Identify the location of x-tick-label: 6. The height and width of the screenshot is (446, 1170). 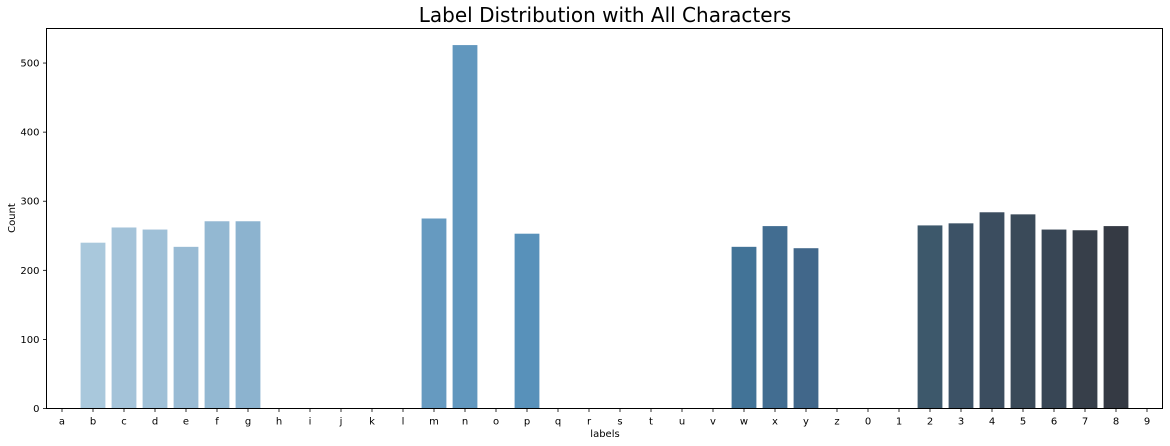
(1054, 422).